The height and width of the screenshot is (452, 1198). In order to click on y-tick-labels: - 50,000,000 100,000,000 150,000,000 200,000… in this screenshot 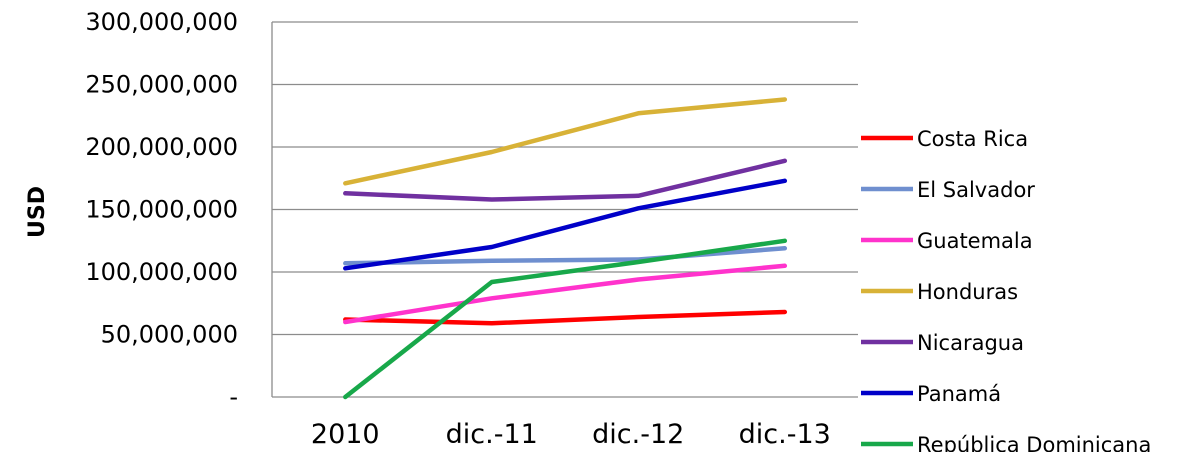, I will do `click(161, 209)`.